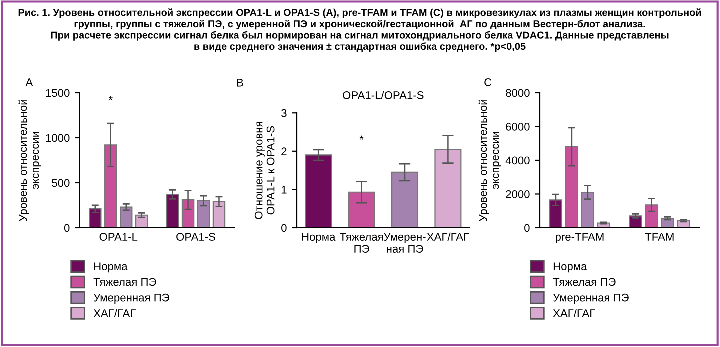 The width and height of the screenshot is (720, 347). What do you see at coordinates (240, 83) in the screenshot?
I see `chart-subtitle: B` at bounding box center [240, 83].